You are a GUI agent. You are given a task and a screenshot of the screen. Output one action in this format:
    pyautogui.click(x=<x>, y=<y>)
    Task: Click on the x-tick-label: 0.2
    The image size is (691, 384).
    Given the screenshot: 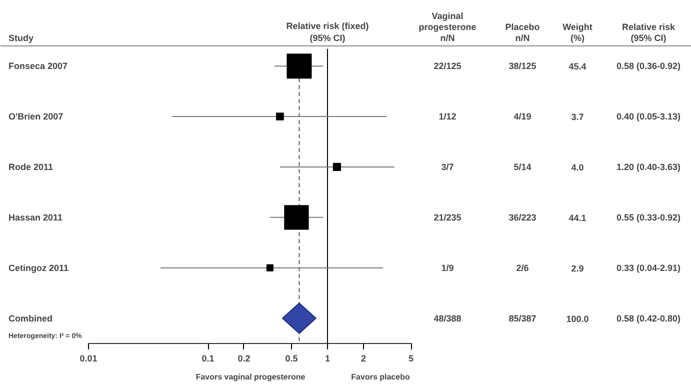 What is the action you would take?
    pyautogui.click(x=244, y=359)
    